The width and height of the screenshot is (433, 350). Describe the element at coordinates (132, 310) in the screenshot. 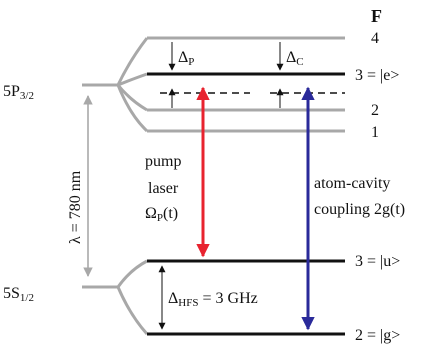

I see `s12-branch-g` at that location.